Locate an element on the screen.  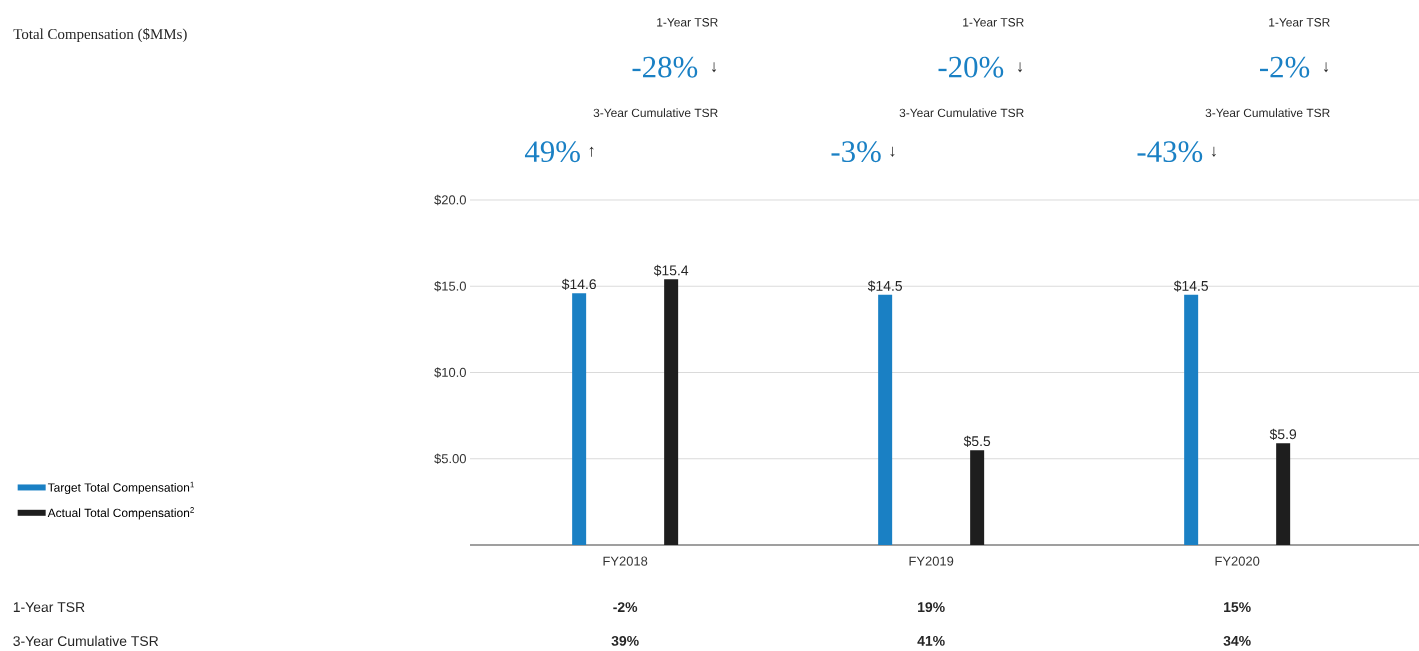
text: 19% is located at coordinates (931, 607).